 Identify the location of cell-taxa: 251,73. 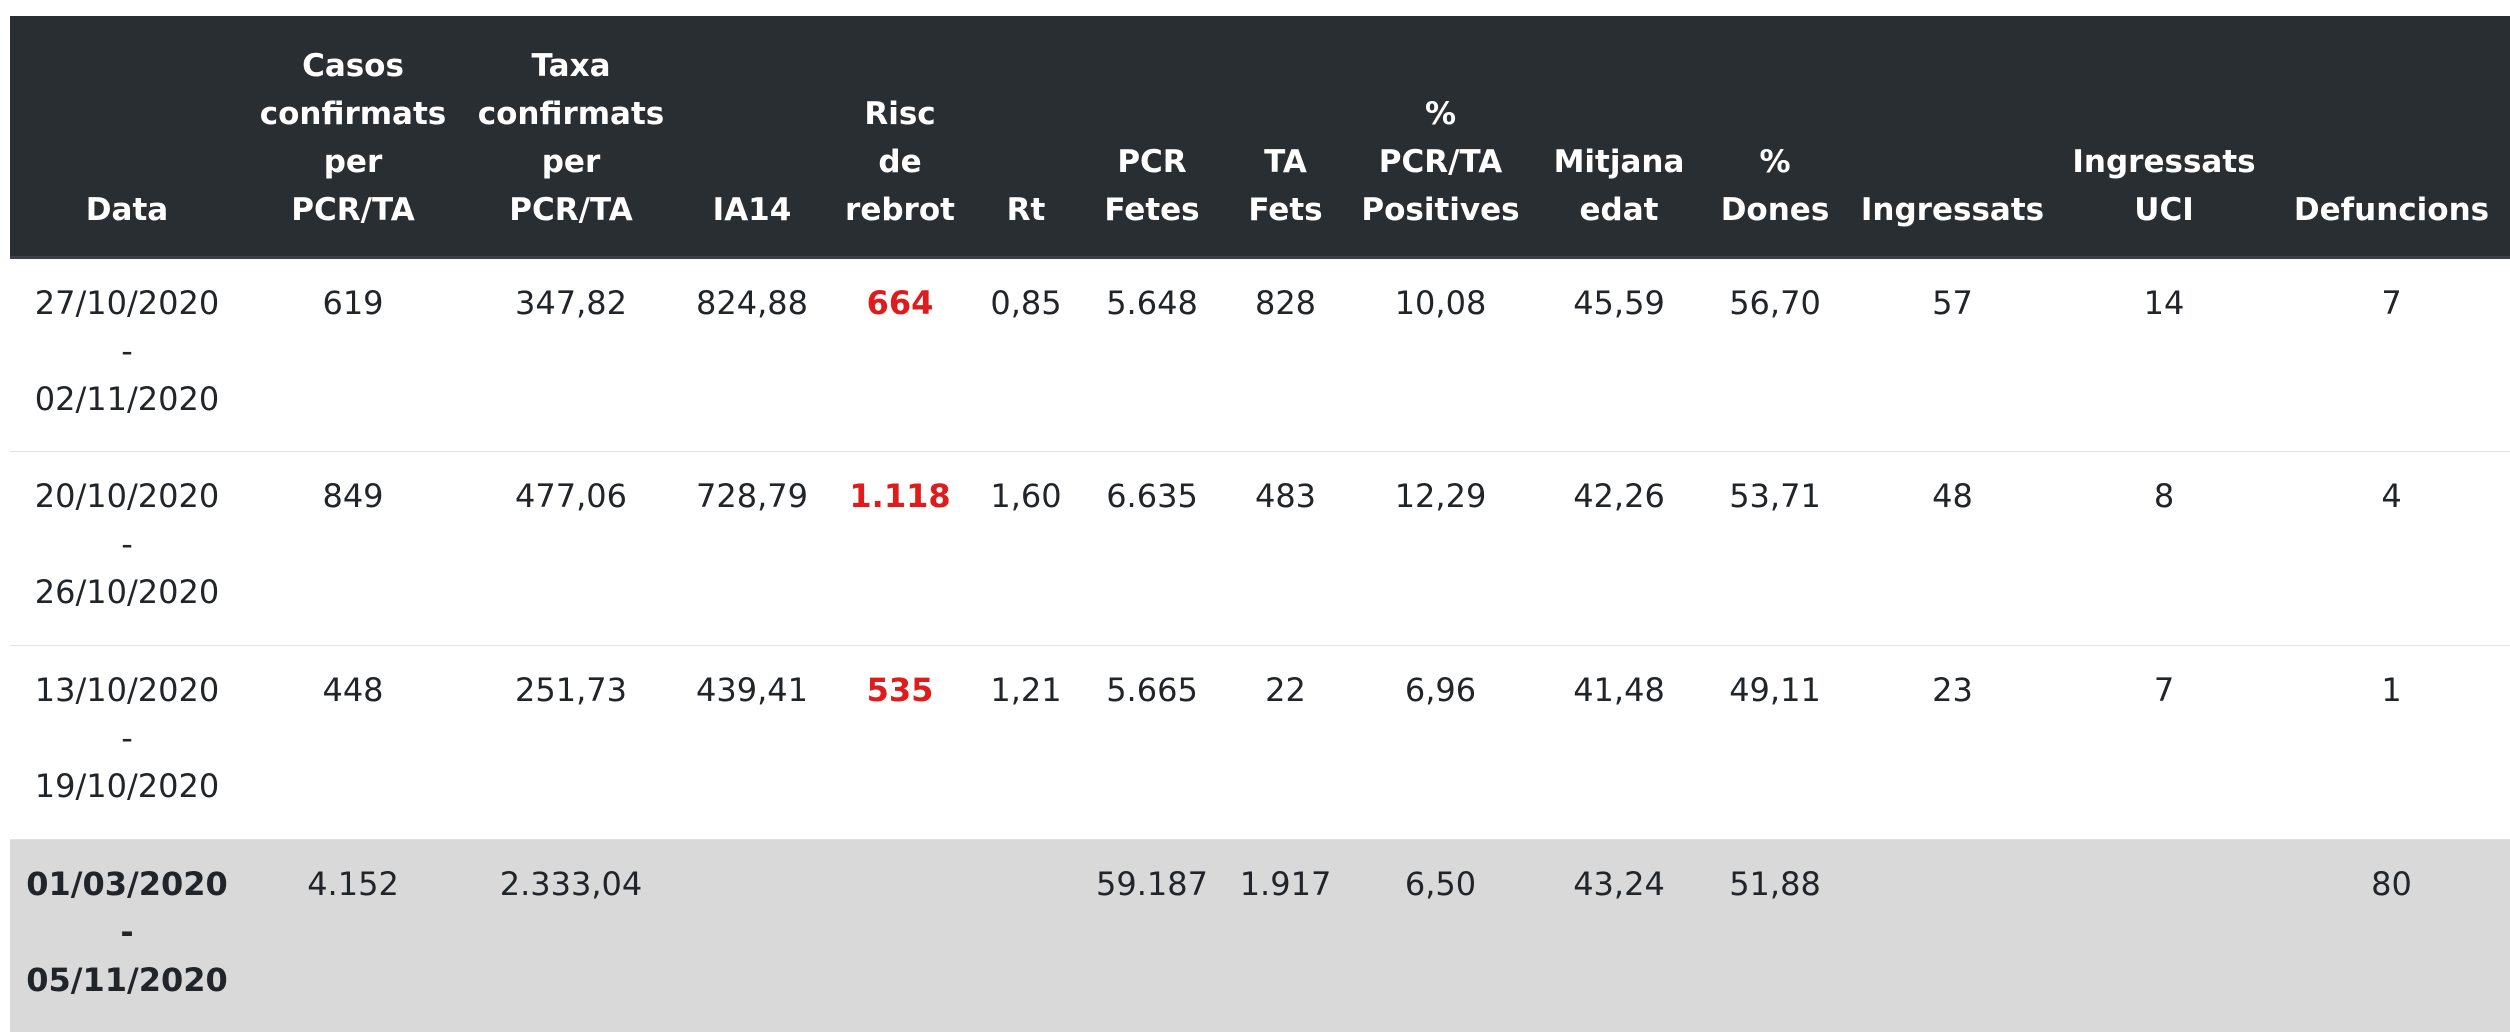
(571, 742).